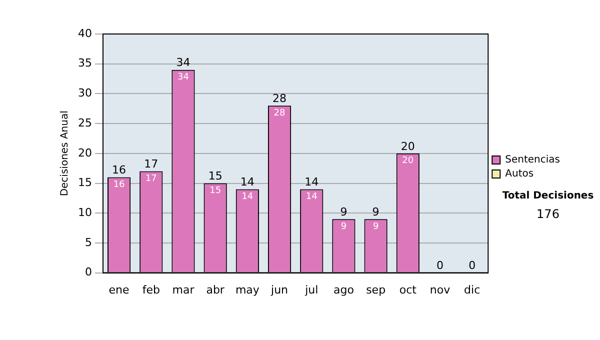 This screenshot has width=600, height=340. What do you see at coordinates (88, 242) in the screenshot?
I see `y-tick-label: 5` at bounding box center [88, 242].